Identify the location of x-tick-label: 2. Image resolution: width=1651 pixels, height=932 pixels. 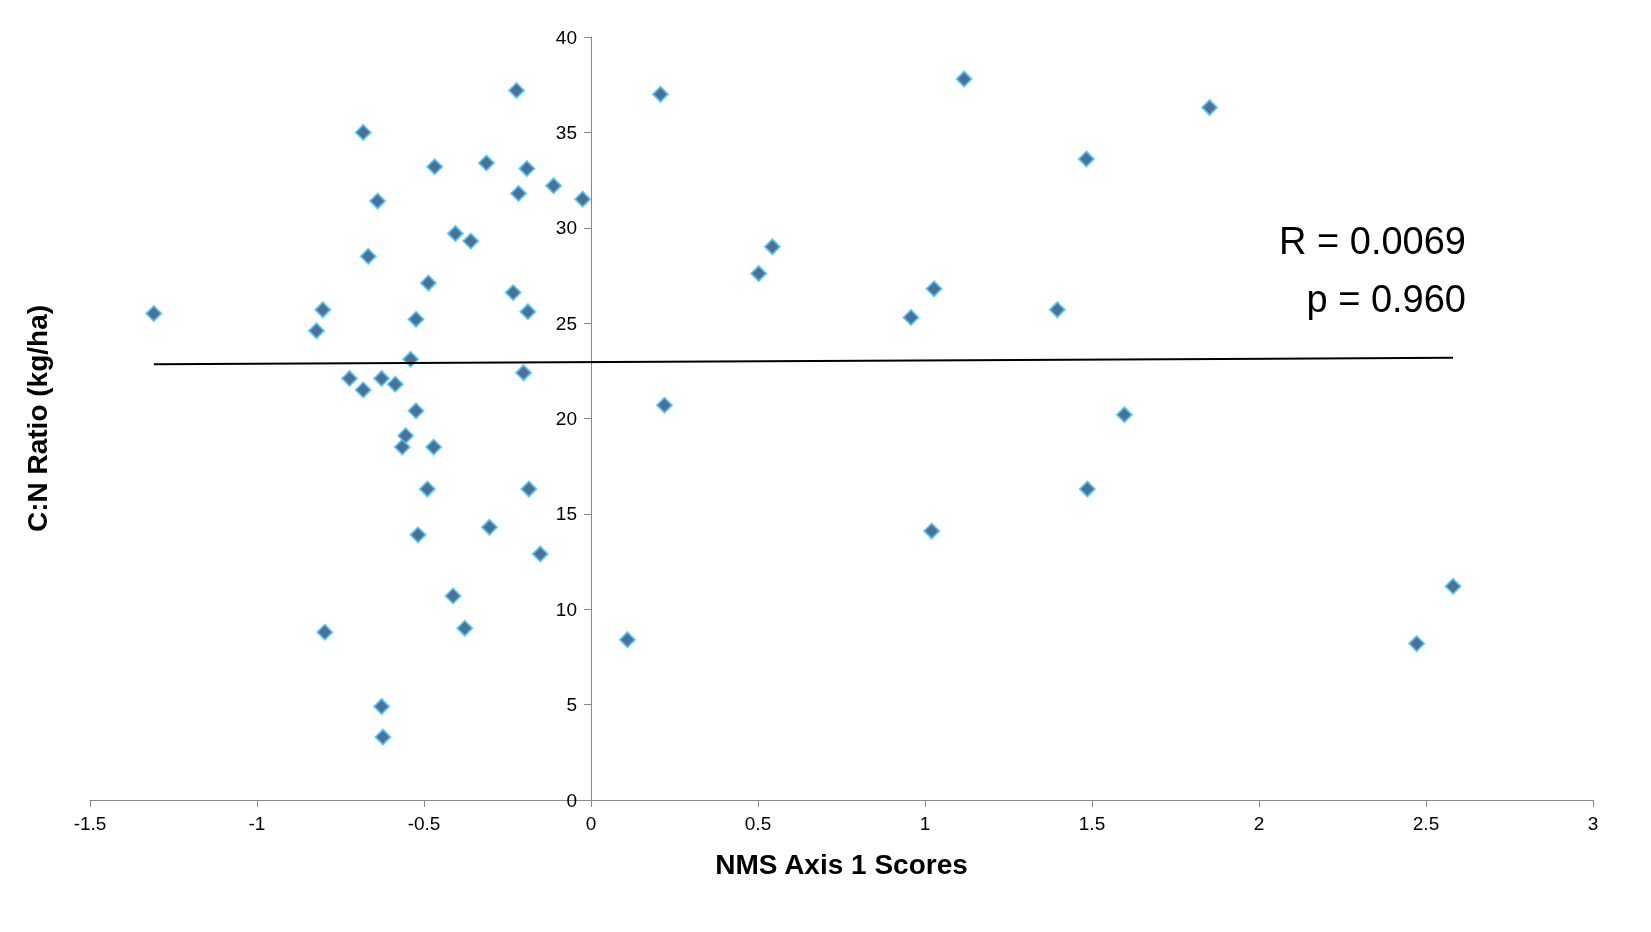
(1259, 823).